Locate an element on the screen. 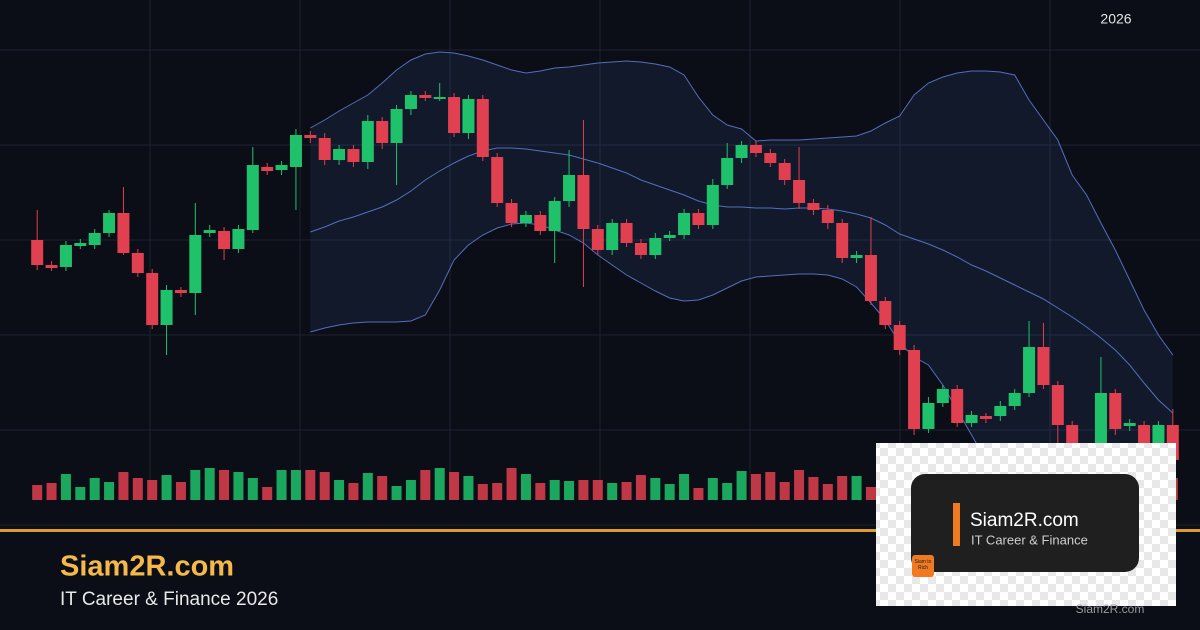 This screenshot has width=1200, height=630. card-logo-text: Siam to Rich is located at coordinates (923, 565).